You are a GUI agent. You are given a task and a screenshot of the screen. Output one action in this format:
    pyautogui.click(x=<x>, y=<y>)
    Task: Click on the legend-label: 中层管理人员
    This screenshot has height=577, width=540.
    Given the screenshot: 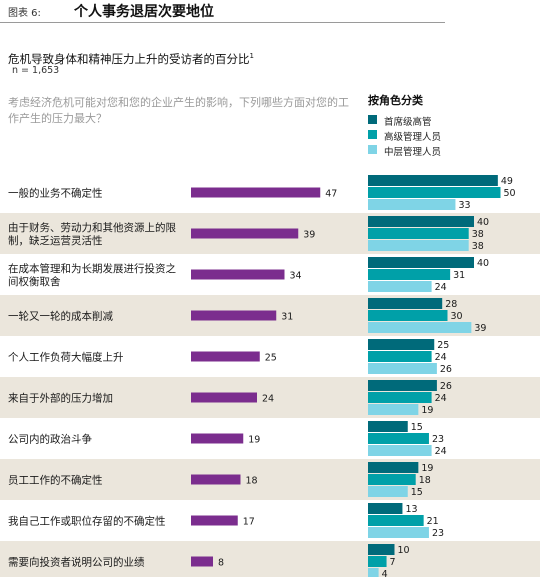 What is the action you would take?
    pyautogui.click(x=413, y=152)
    